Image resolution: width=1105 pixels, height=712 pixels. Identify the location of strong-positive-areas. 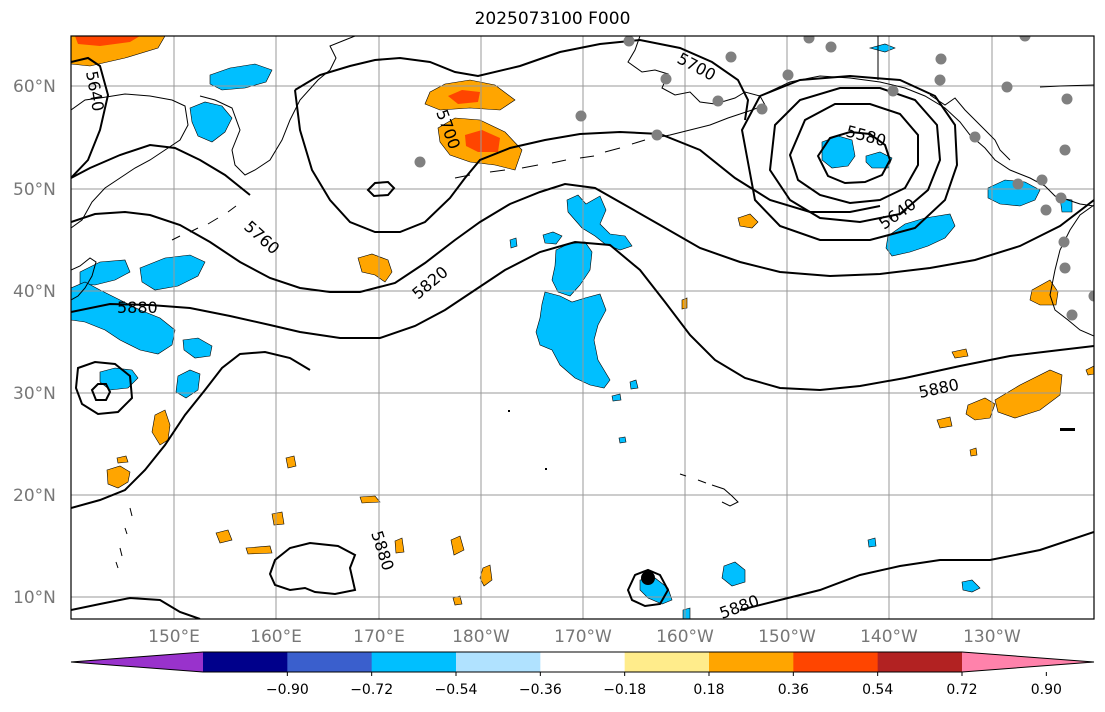
(287, 94).